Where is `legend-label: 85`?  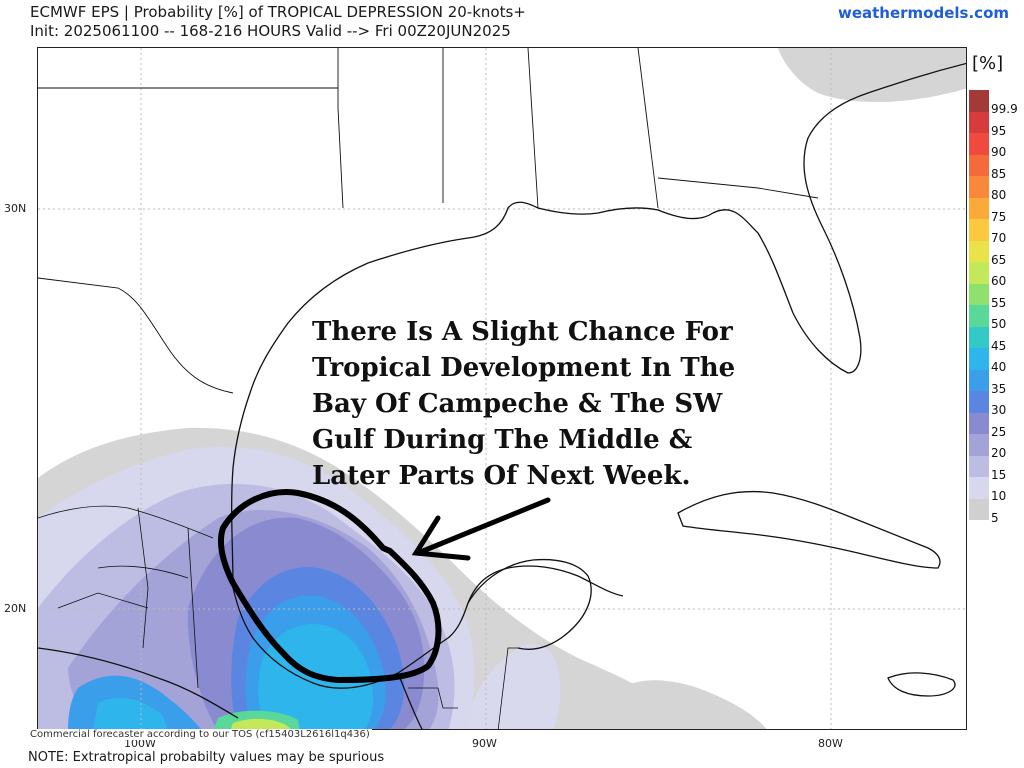
legend-label: 85 is located at coordinates (999, 173).